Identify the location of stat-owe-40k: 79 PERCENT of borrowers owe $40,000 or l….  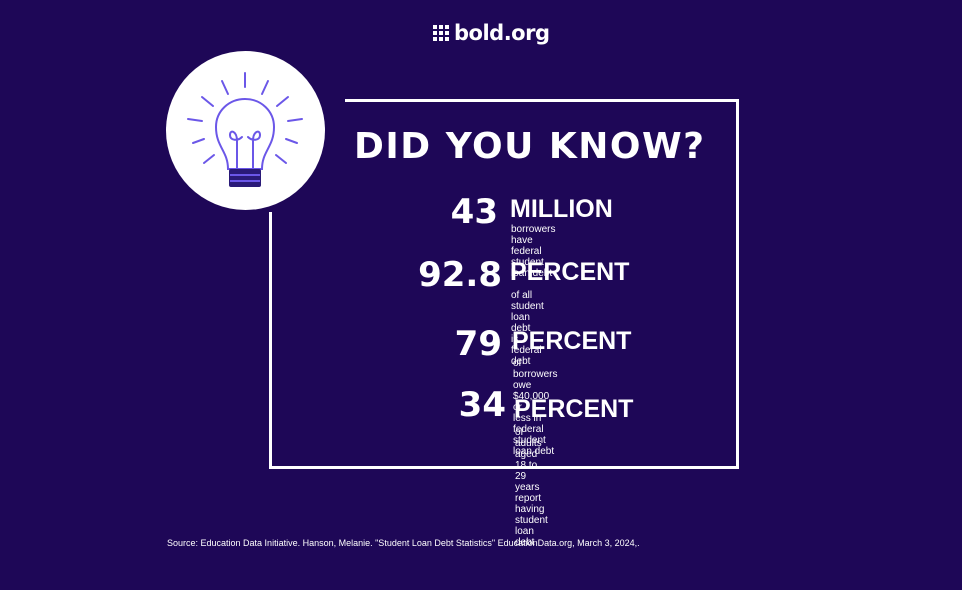
(466, 390).